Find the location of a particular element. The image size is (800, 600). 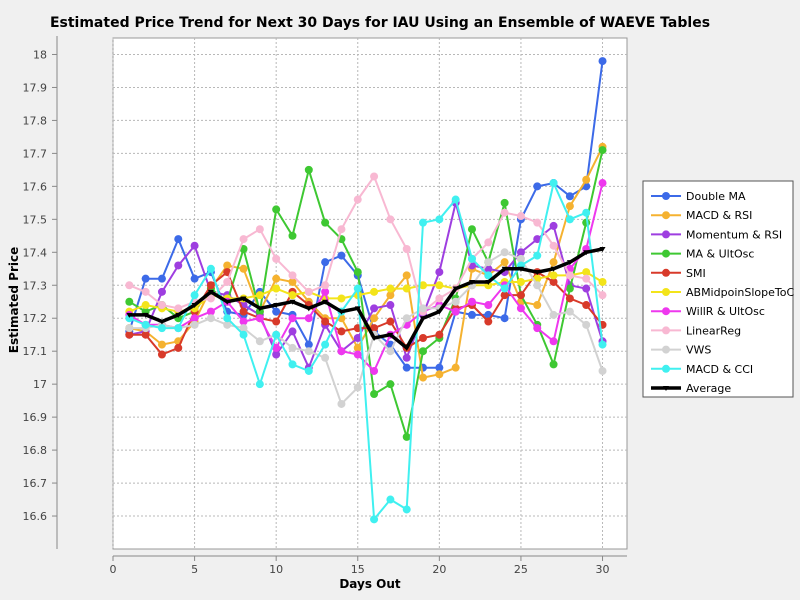

y-tick-label: 17.1 is located at coordinates (35, 351).